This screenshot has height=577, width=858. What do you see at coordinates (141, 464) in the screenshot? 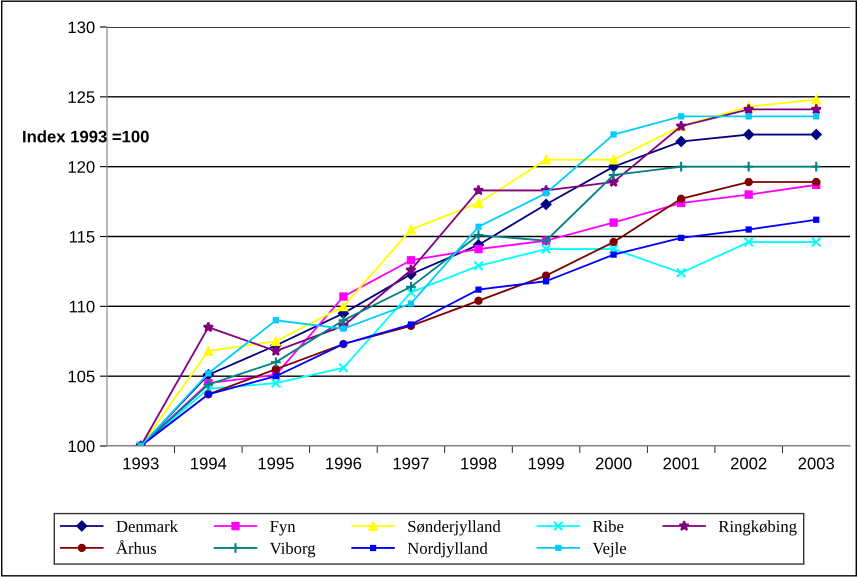
I see `x-tick-label: 1993` at bounding box center [141, 464].